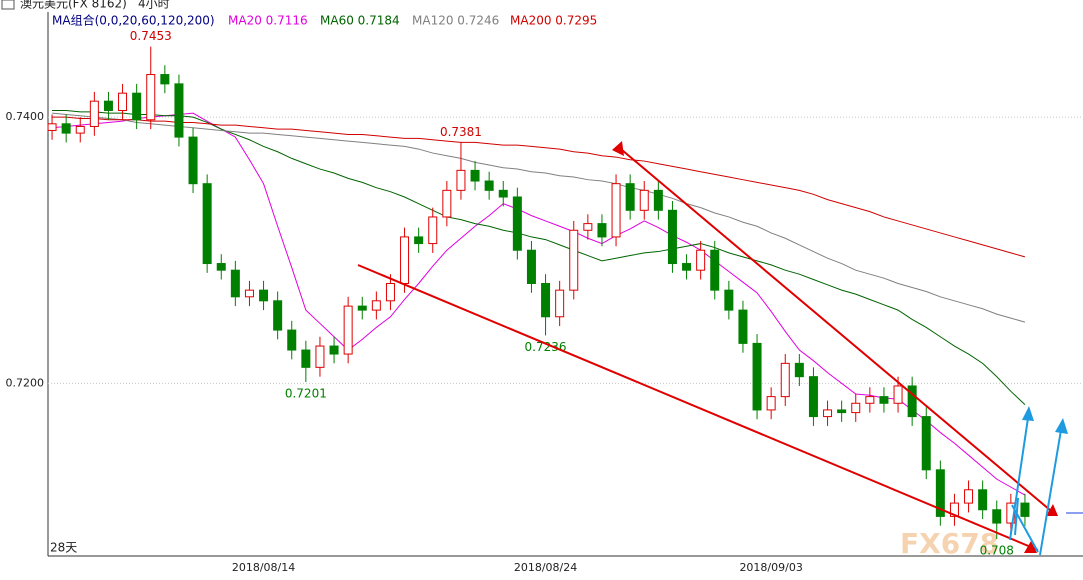 This screenshot has width=1083, height=580. I want to click on window-icon, so click(8, 5).